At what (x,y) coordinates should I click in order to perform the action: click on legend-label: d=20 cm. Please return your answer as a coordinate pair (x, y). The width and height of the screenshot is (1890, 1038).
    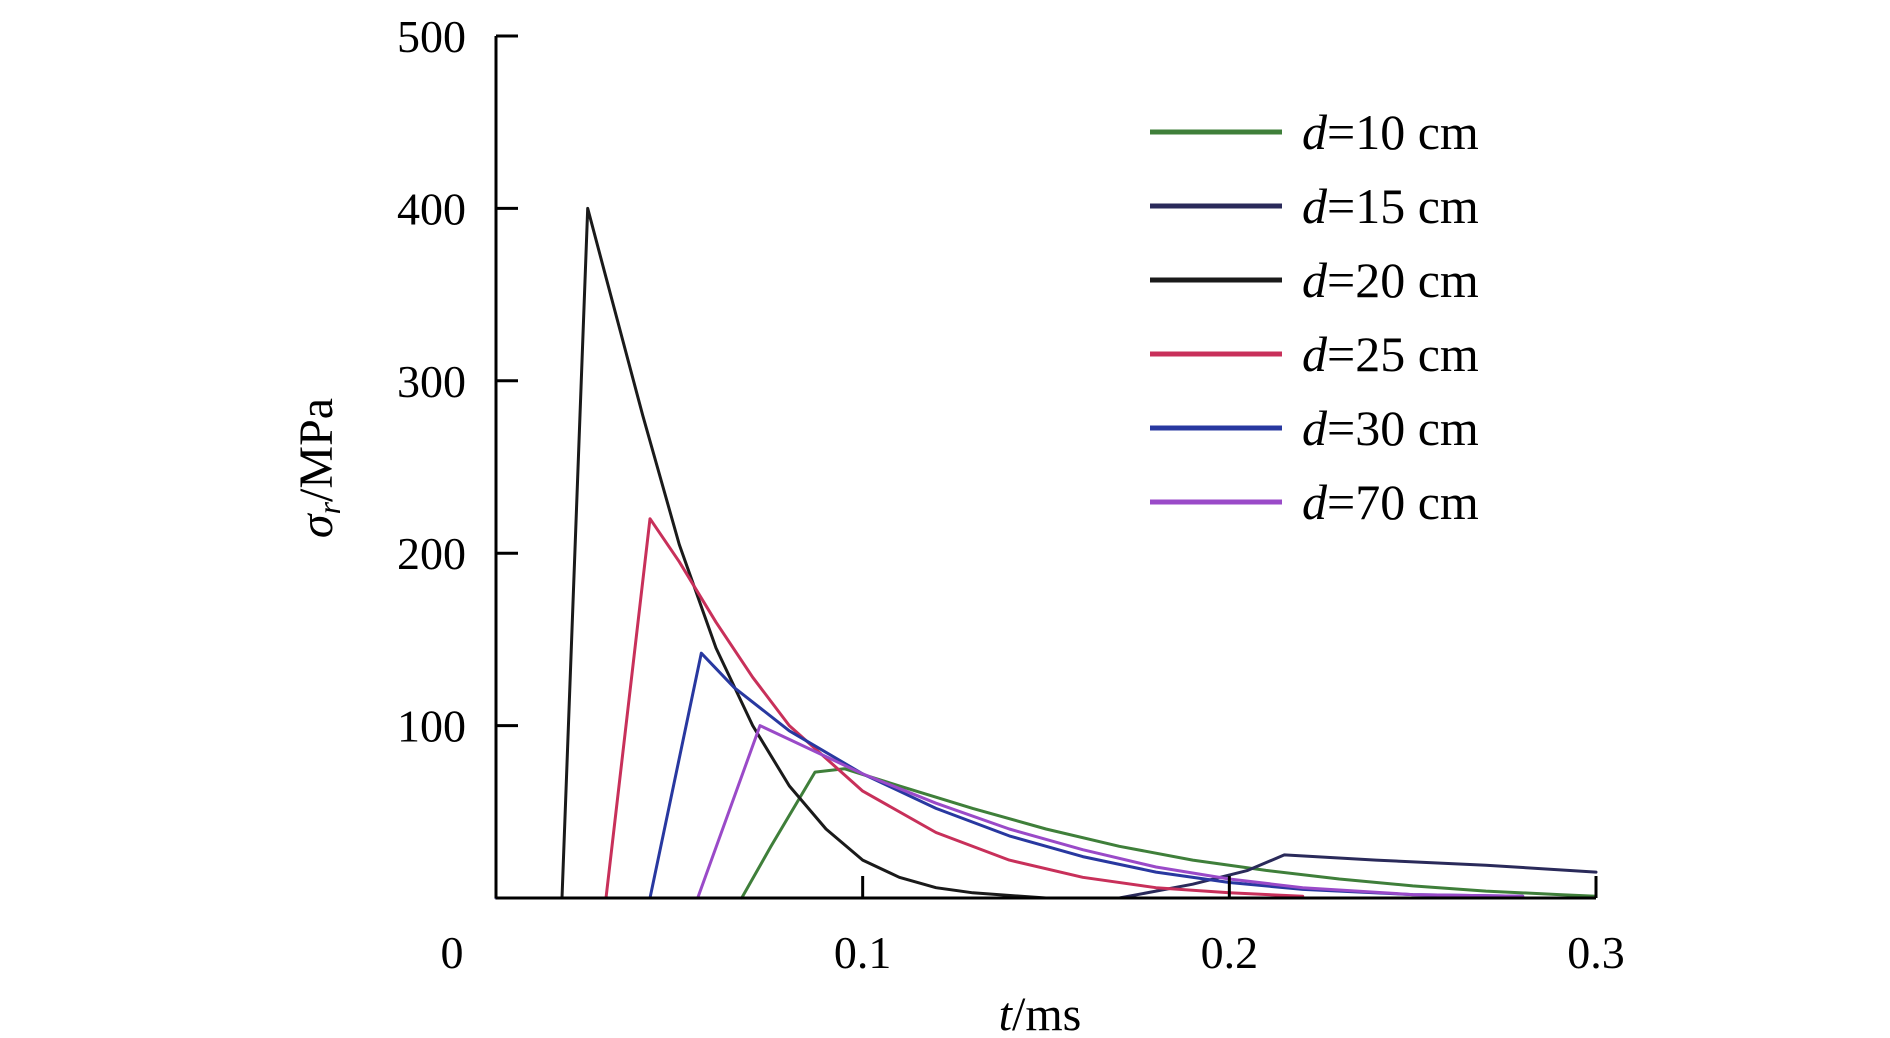
    Looking at the image, I should click on (1390, 280).